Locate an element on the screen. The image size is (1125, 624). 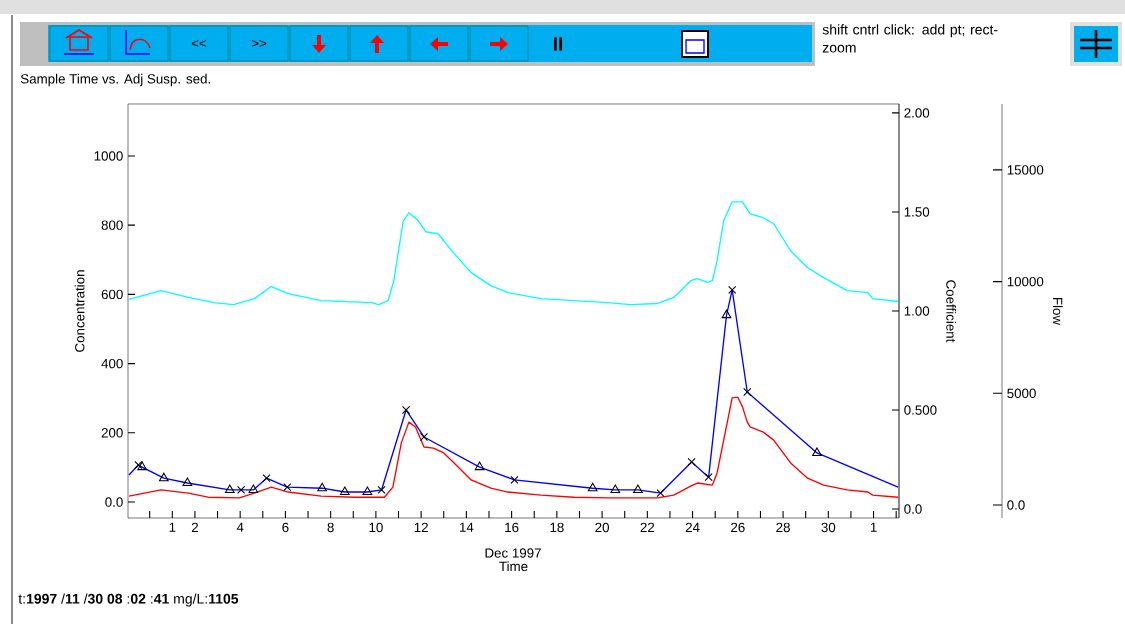
x-tick-label: 26 is located at coordinates (738, 527).